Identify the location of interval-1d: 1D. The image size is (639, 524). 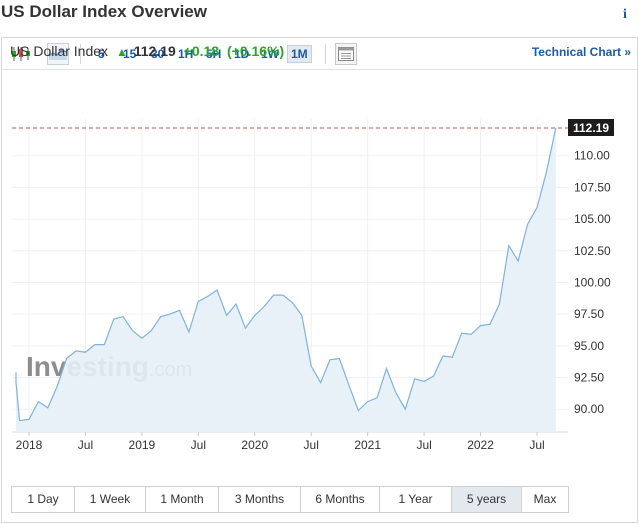
(242, 54).